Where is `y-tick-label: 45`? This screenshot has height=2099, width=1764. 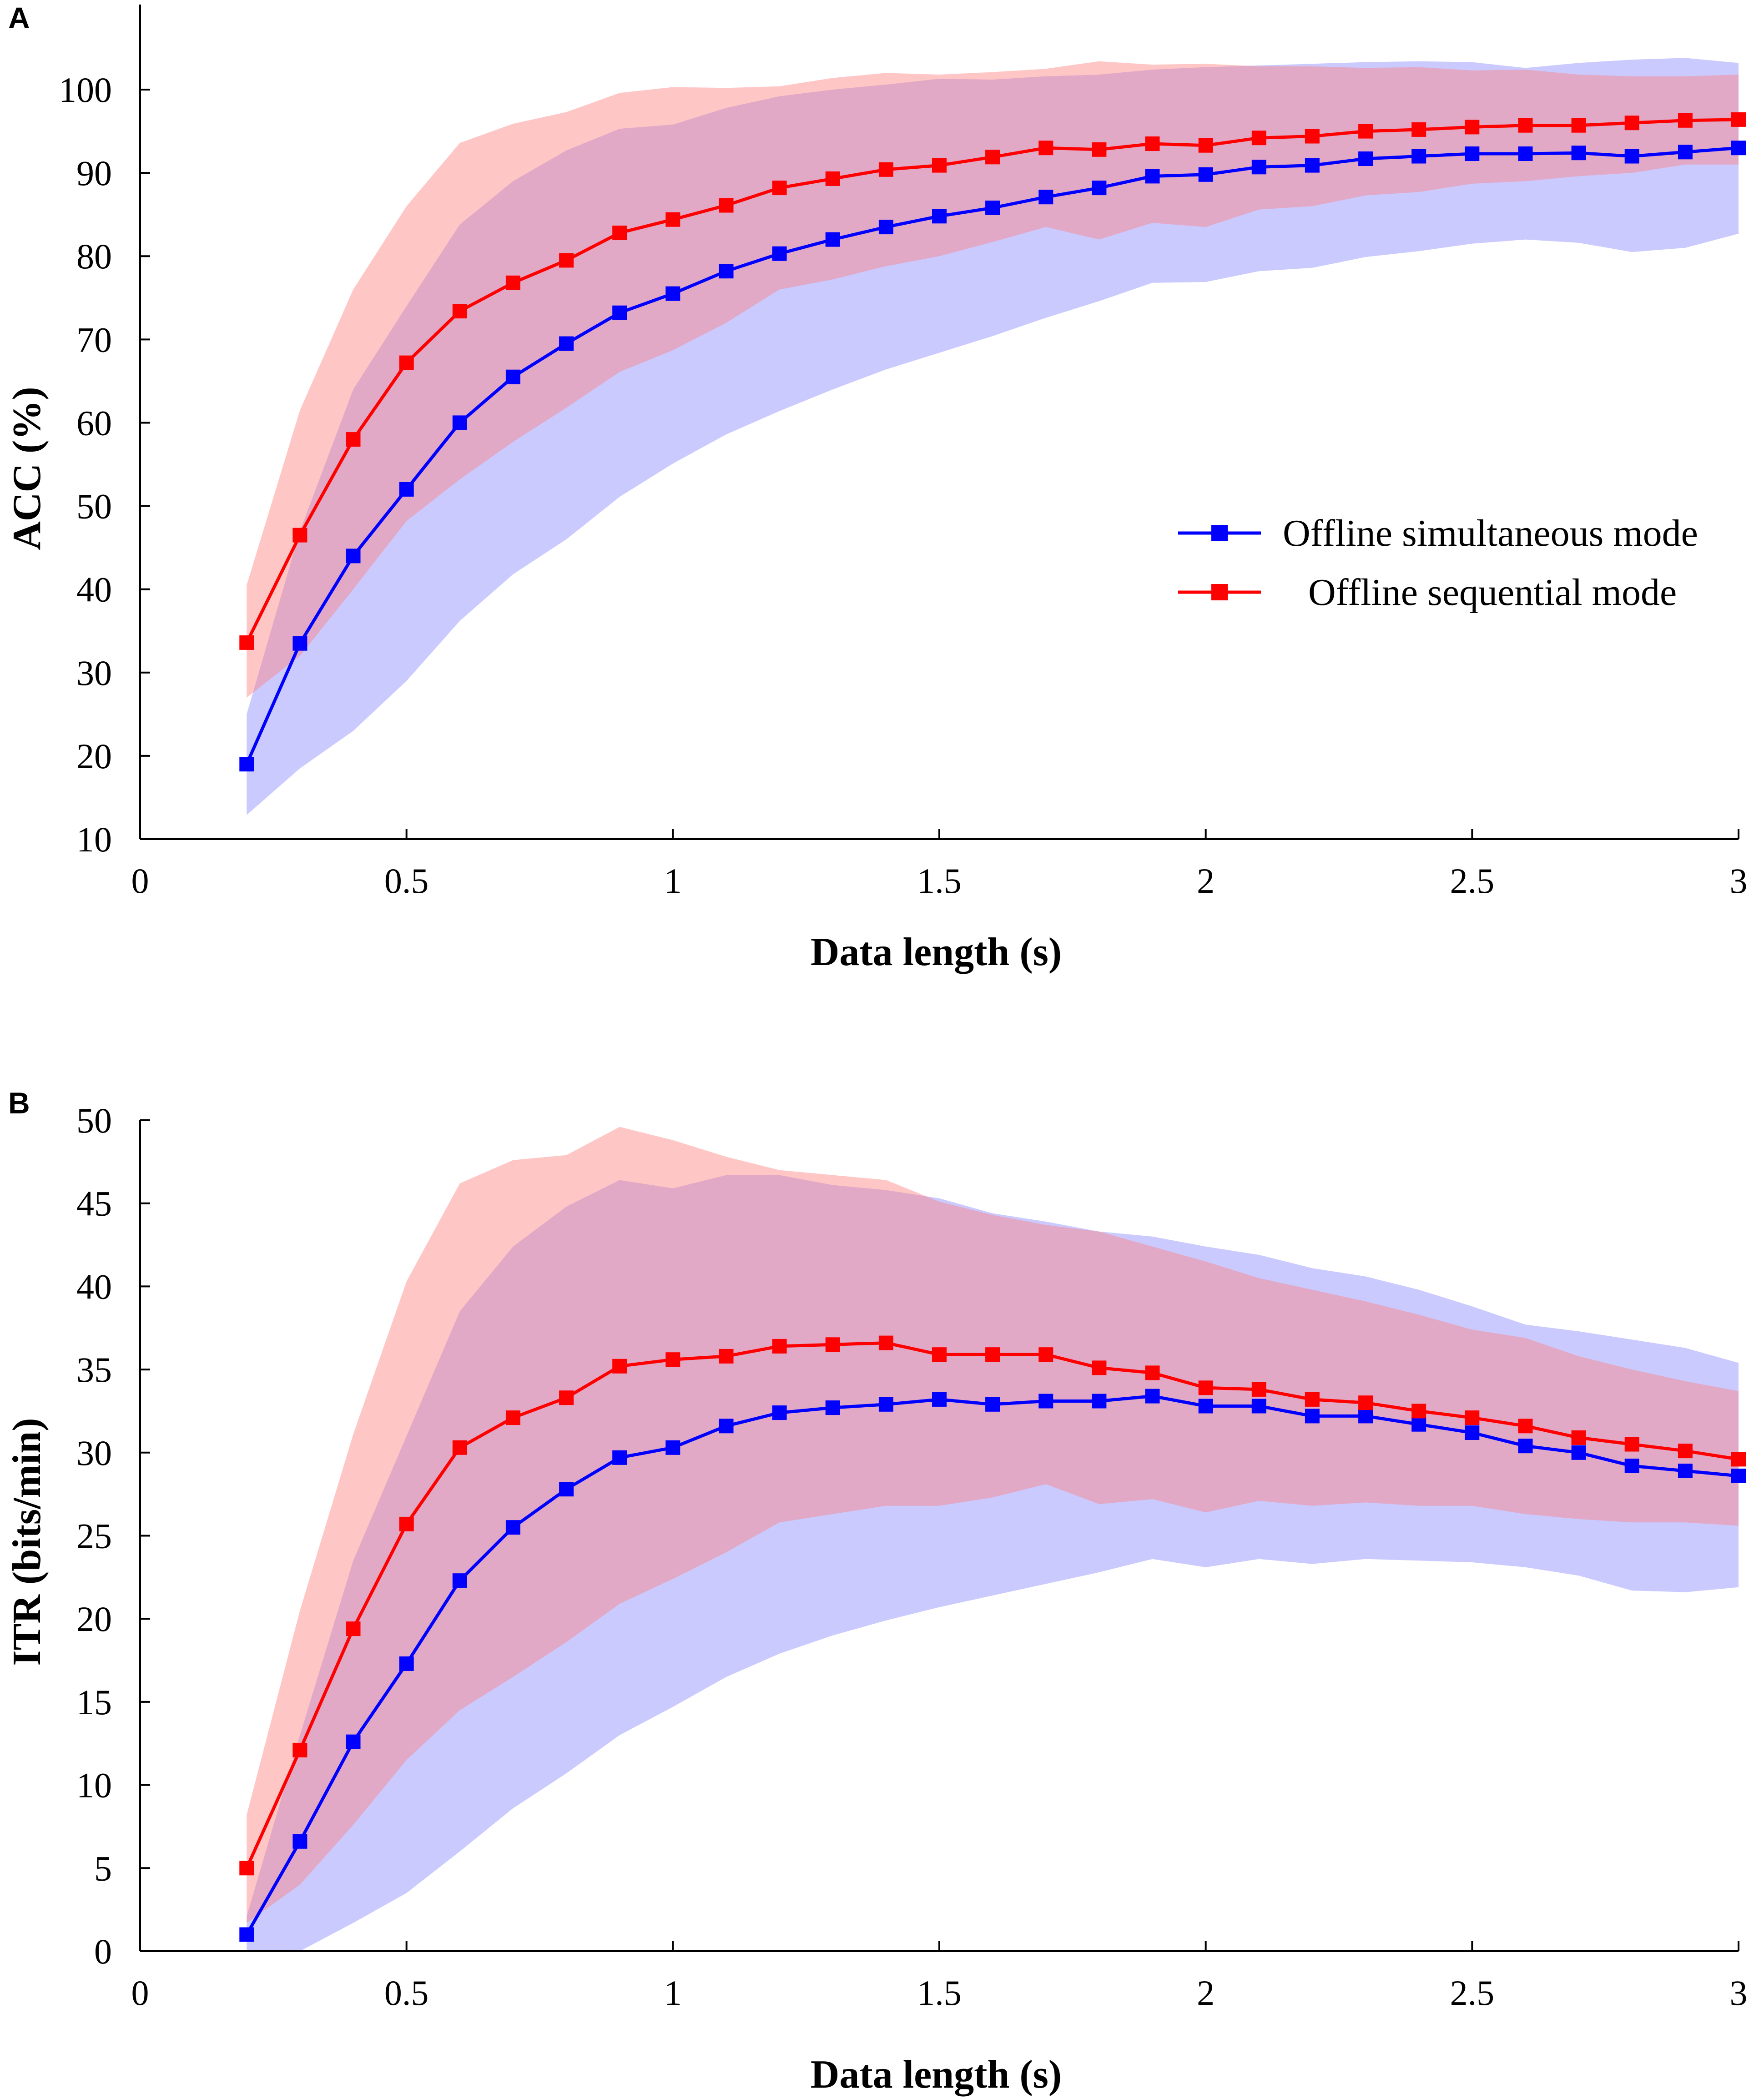
y-tick-label: 45 is located at coordinates (94, 1203).